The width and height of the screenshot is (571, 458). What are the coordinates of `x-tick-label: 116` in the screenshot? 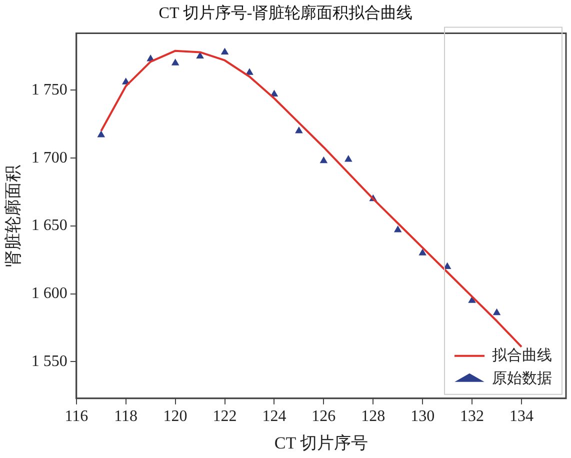 It's located at (76, 417).